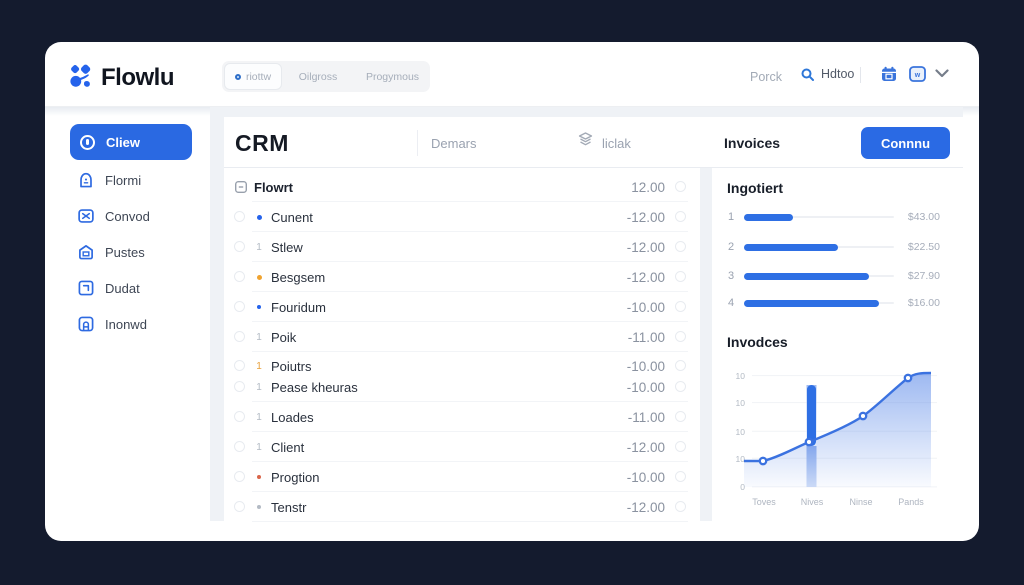 This screenshot has width=1024, height=585. I want to click on svg-text: w, so click(917, 75).